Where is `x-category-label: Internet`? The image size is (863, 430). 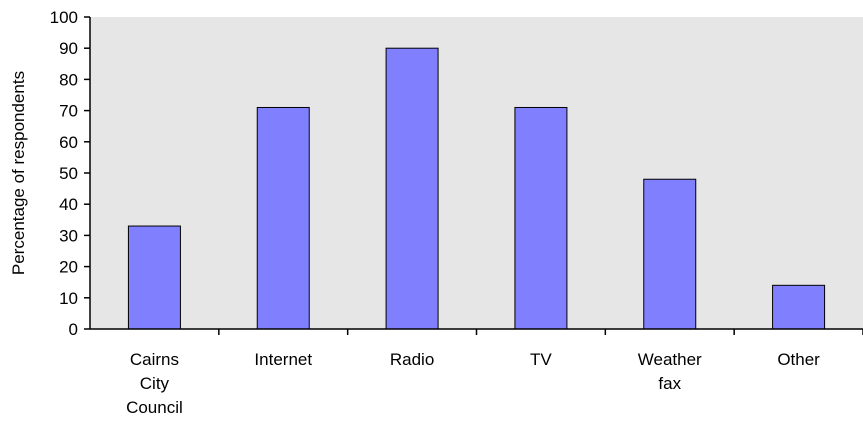 x-category-label: Internet is located at coordinates (283, 359).